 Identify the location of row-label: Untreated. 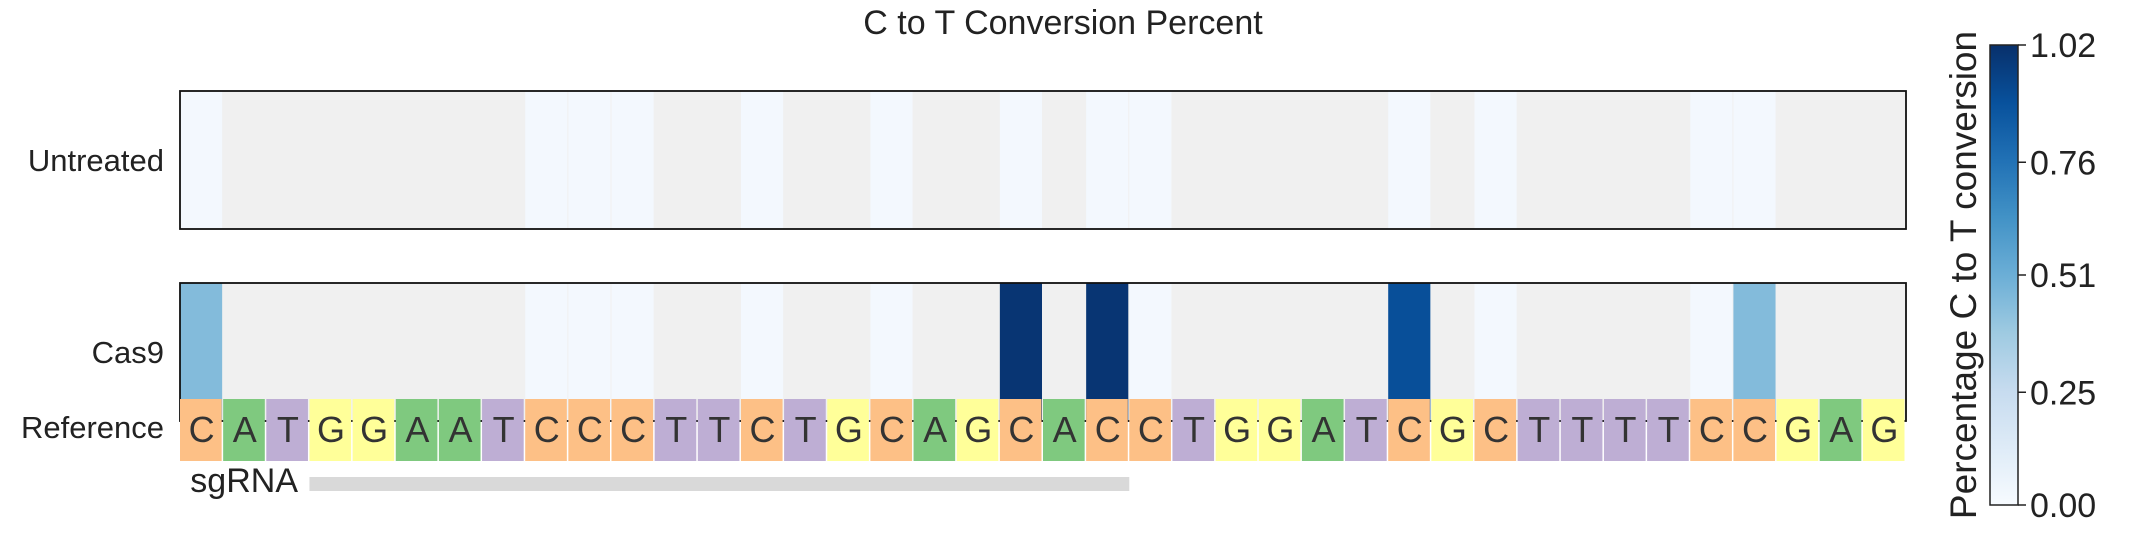
(96, 160).